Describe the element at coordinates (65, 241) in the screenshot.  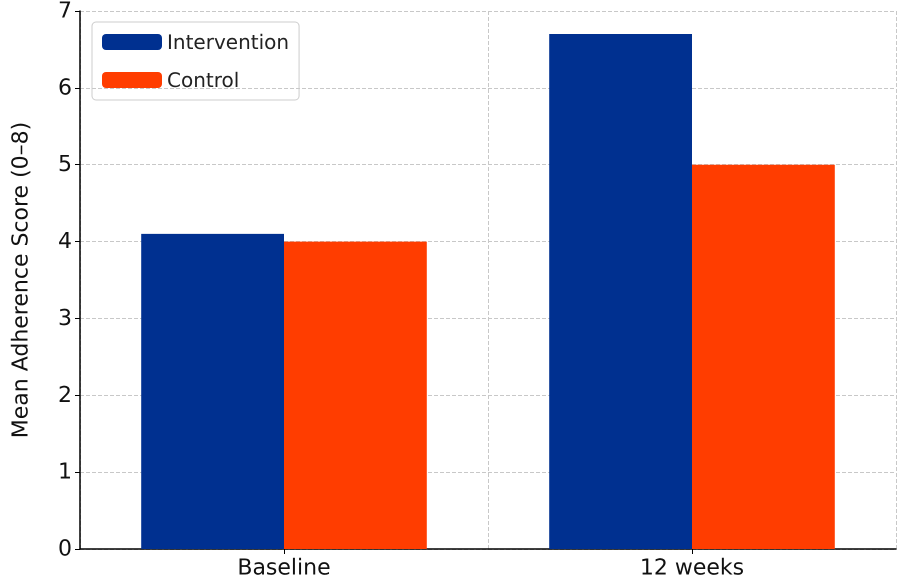
I see `y-tick-label: 4` at that location.